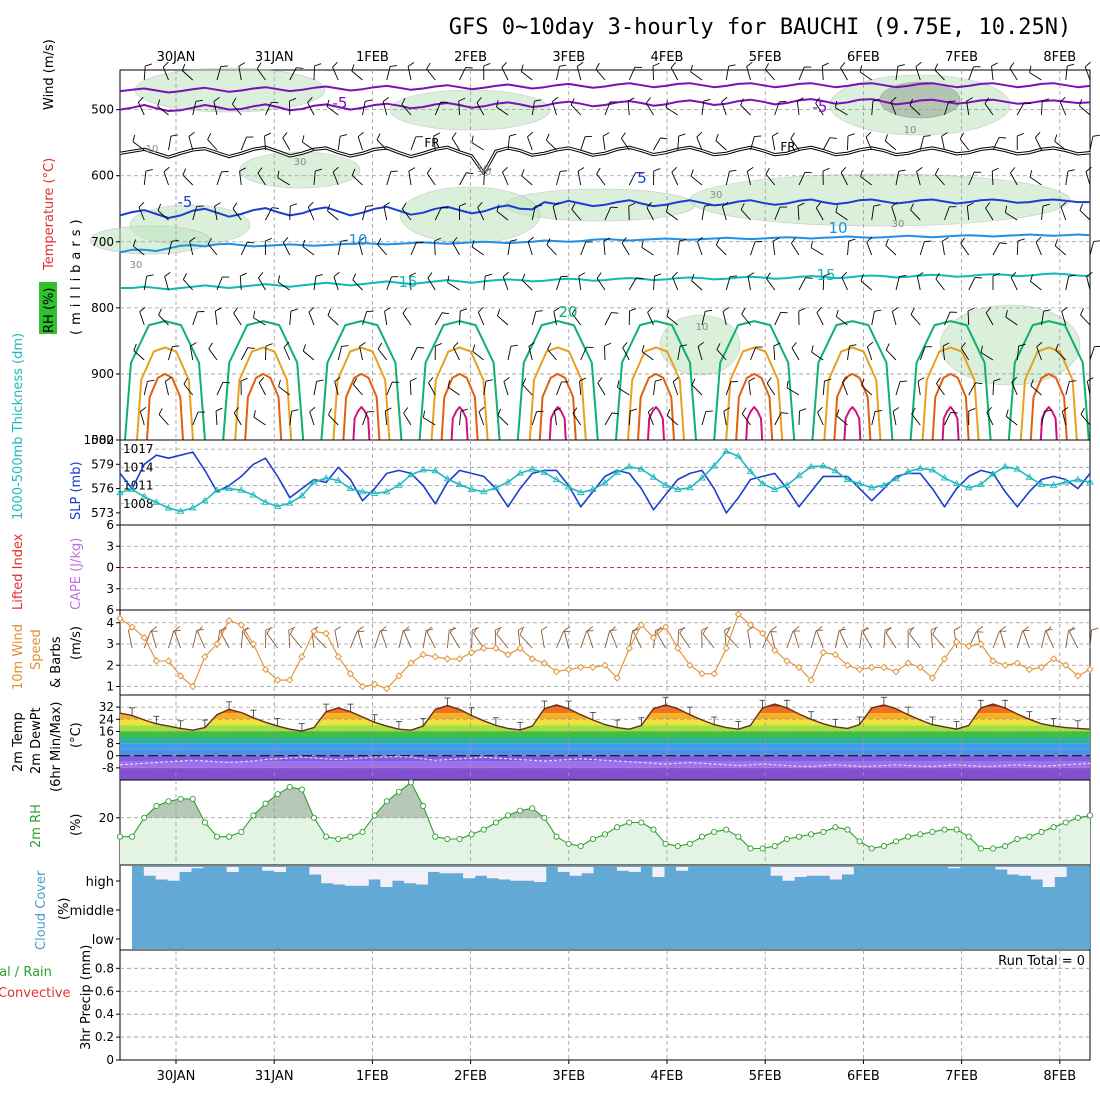 The width and height of the screenshot is (1100, 1100). What do you see at coordinates (110, 687) in the screenshot?
I see `ytick-label: 1` at bounding box center [110, 687].